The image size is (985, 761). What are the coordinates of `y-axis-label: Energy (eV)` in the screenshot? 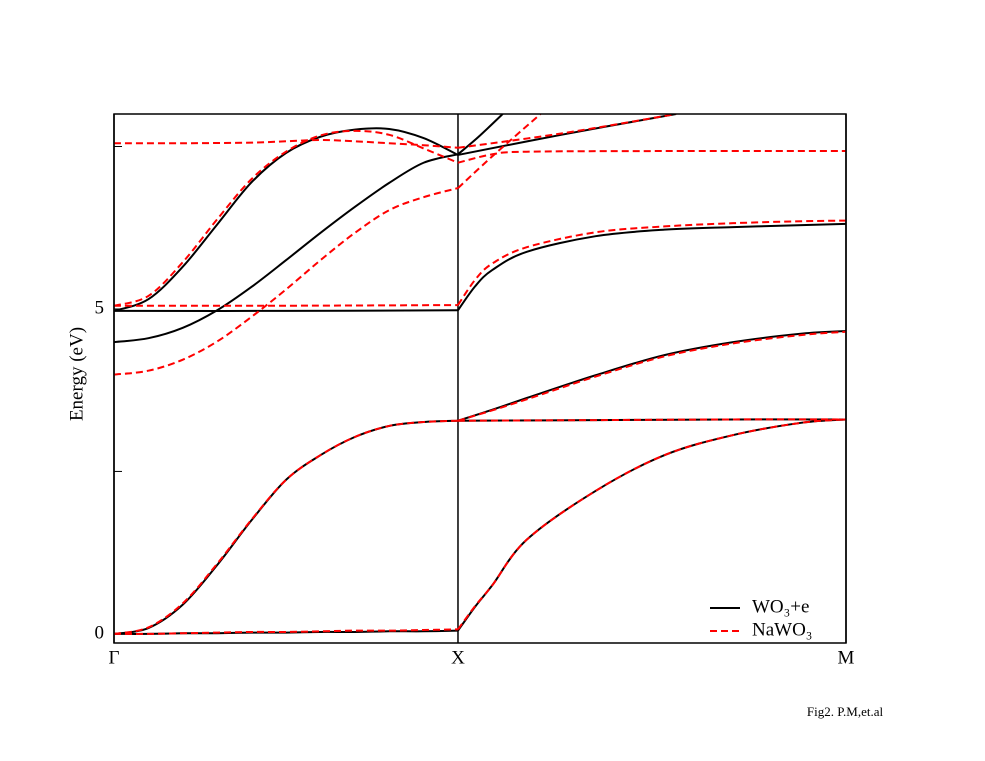 It's located at (76, 374).